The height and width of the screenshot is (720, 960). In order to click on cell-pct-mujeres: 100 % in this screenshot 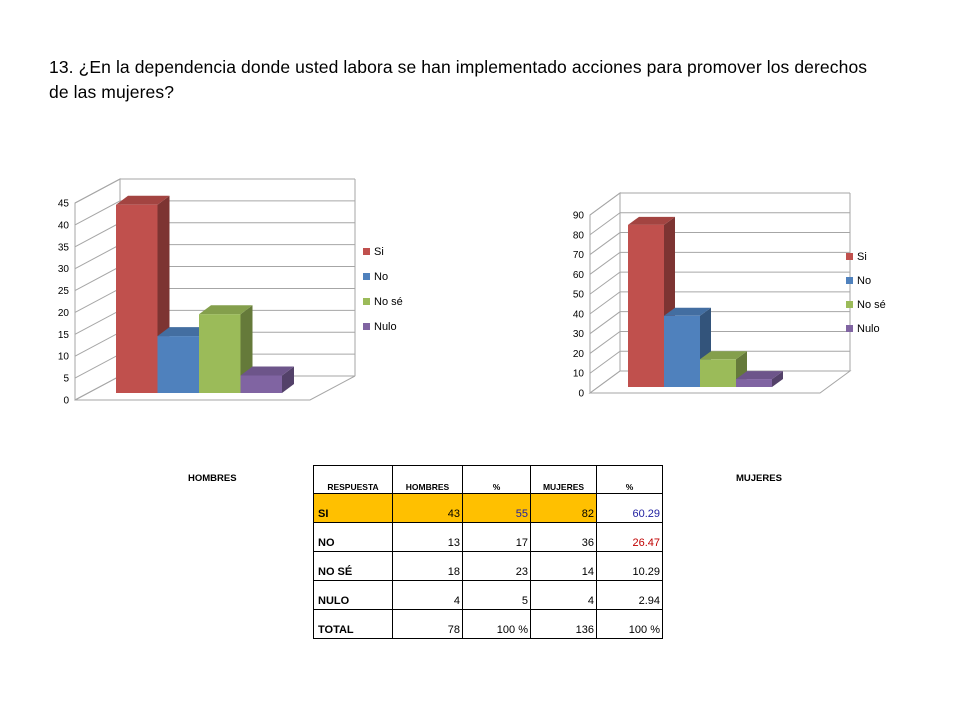, I will do `click(629, 624)`.